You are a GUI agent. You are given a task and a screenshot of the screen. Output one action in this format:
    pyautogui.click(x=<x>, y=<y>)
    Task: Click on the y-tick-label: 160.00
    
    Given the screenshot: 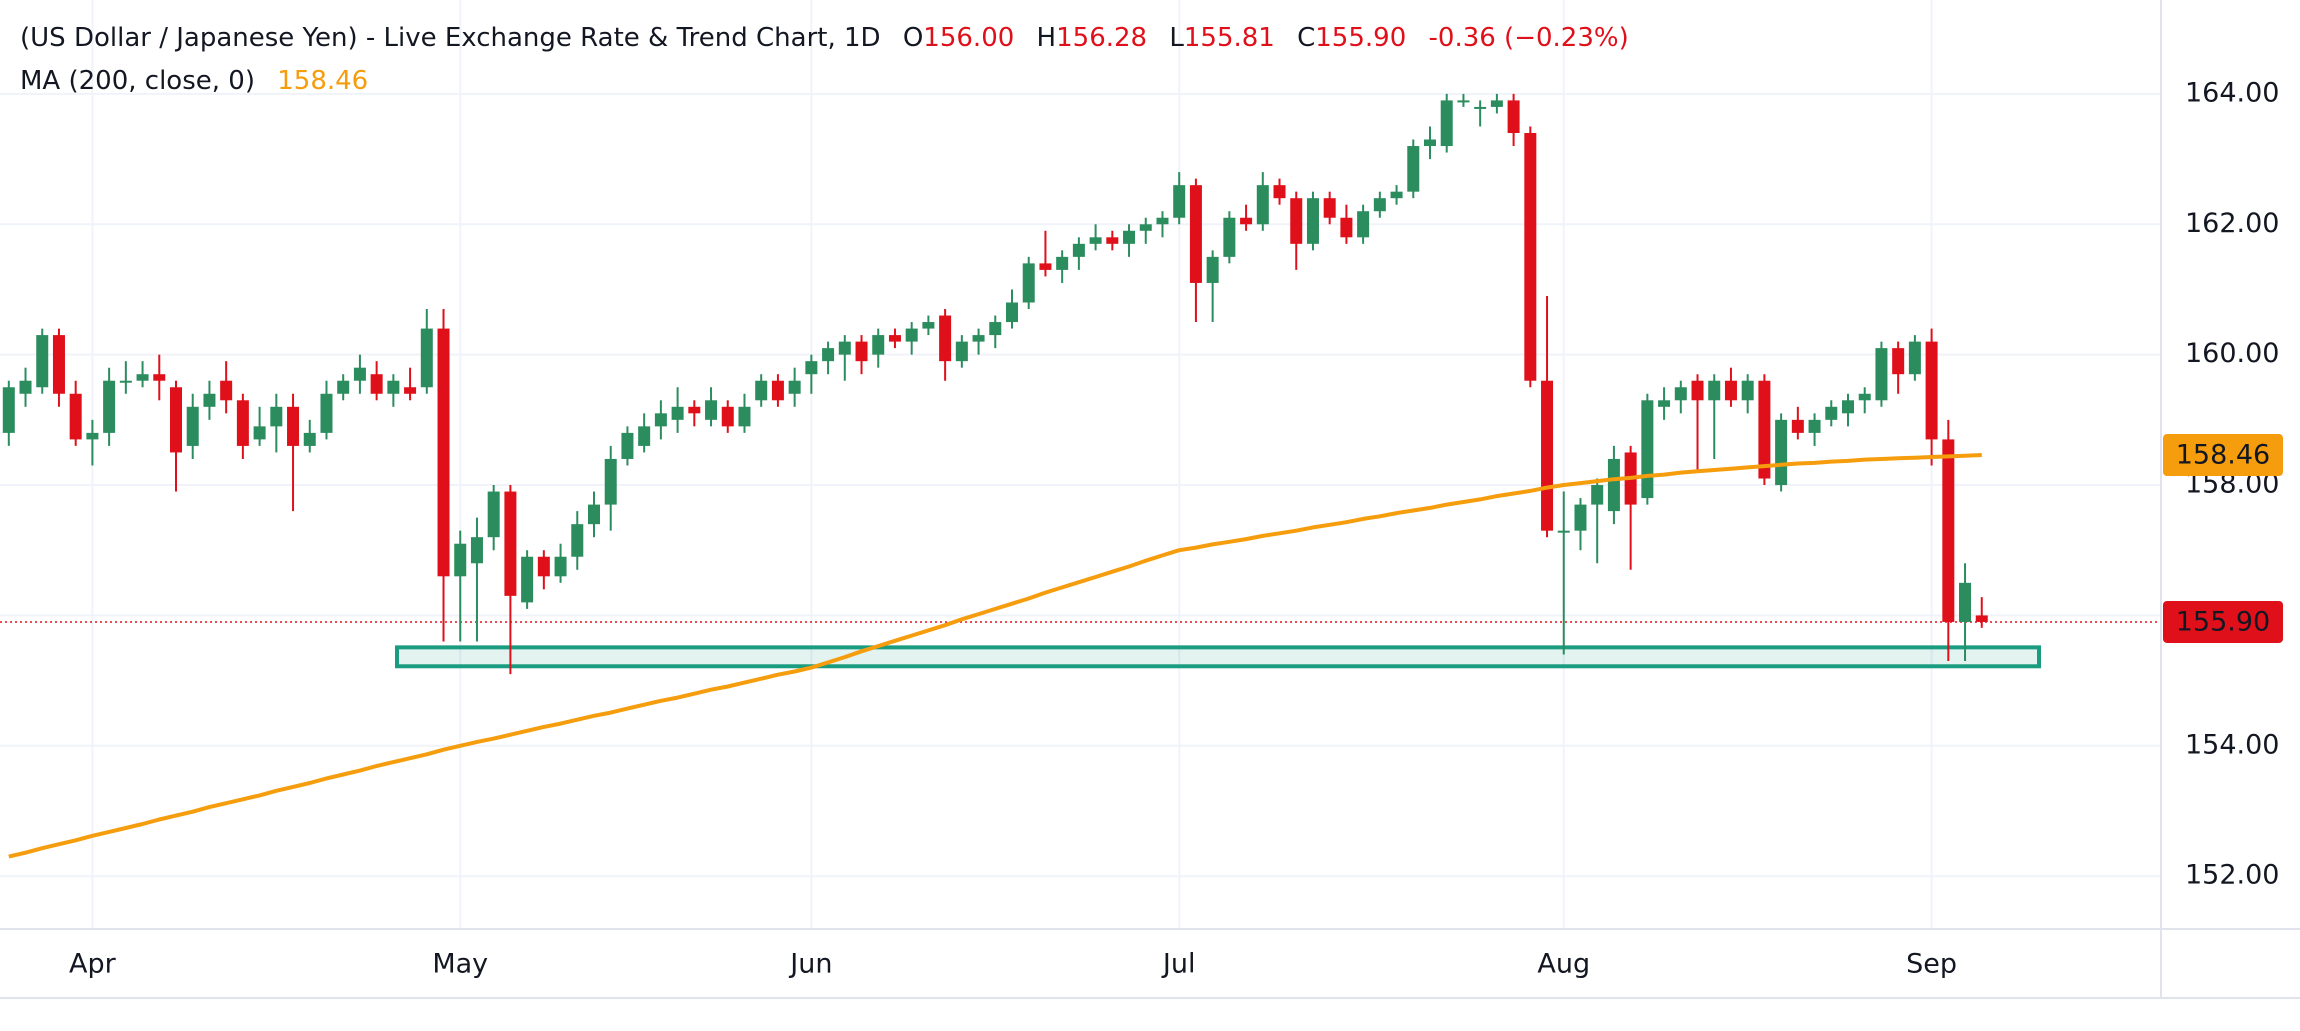 What is the action you would take?
    pyautogui.click(x=2232, y=353)
    